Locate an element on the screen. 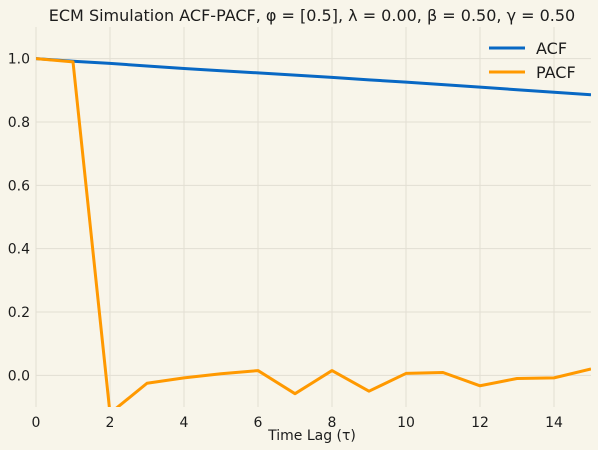  legend-label: ACF is located at coordinates (551, 48).